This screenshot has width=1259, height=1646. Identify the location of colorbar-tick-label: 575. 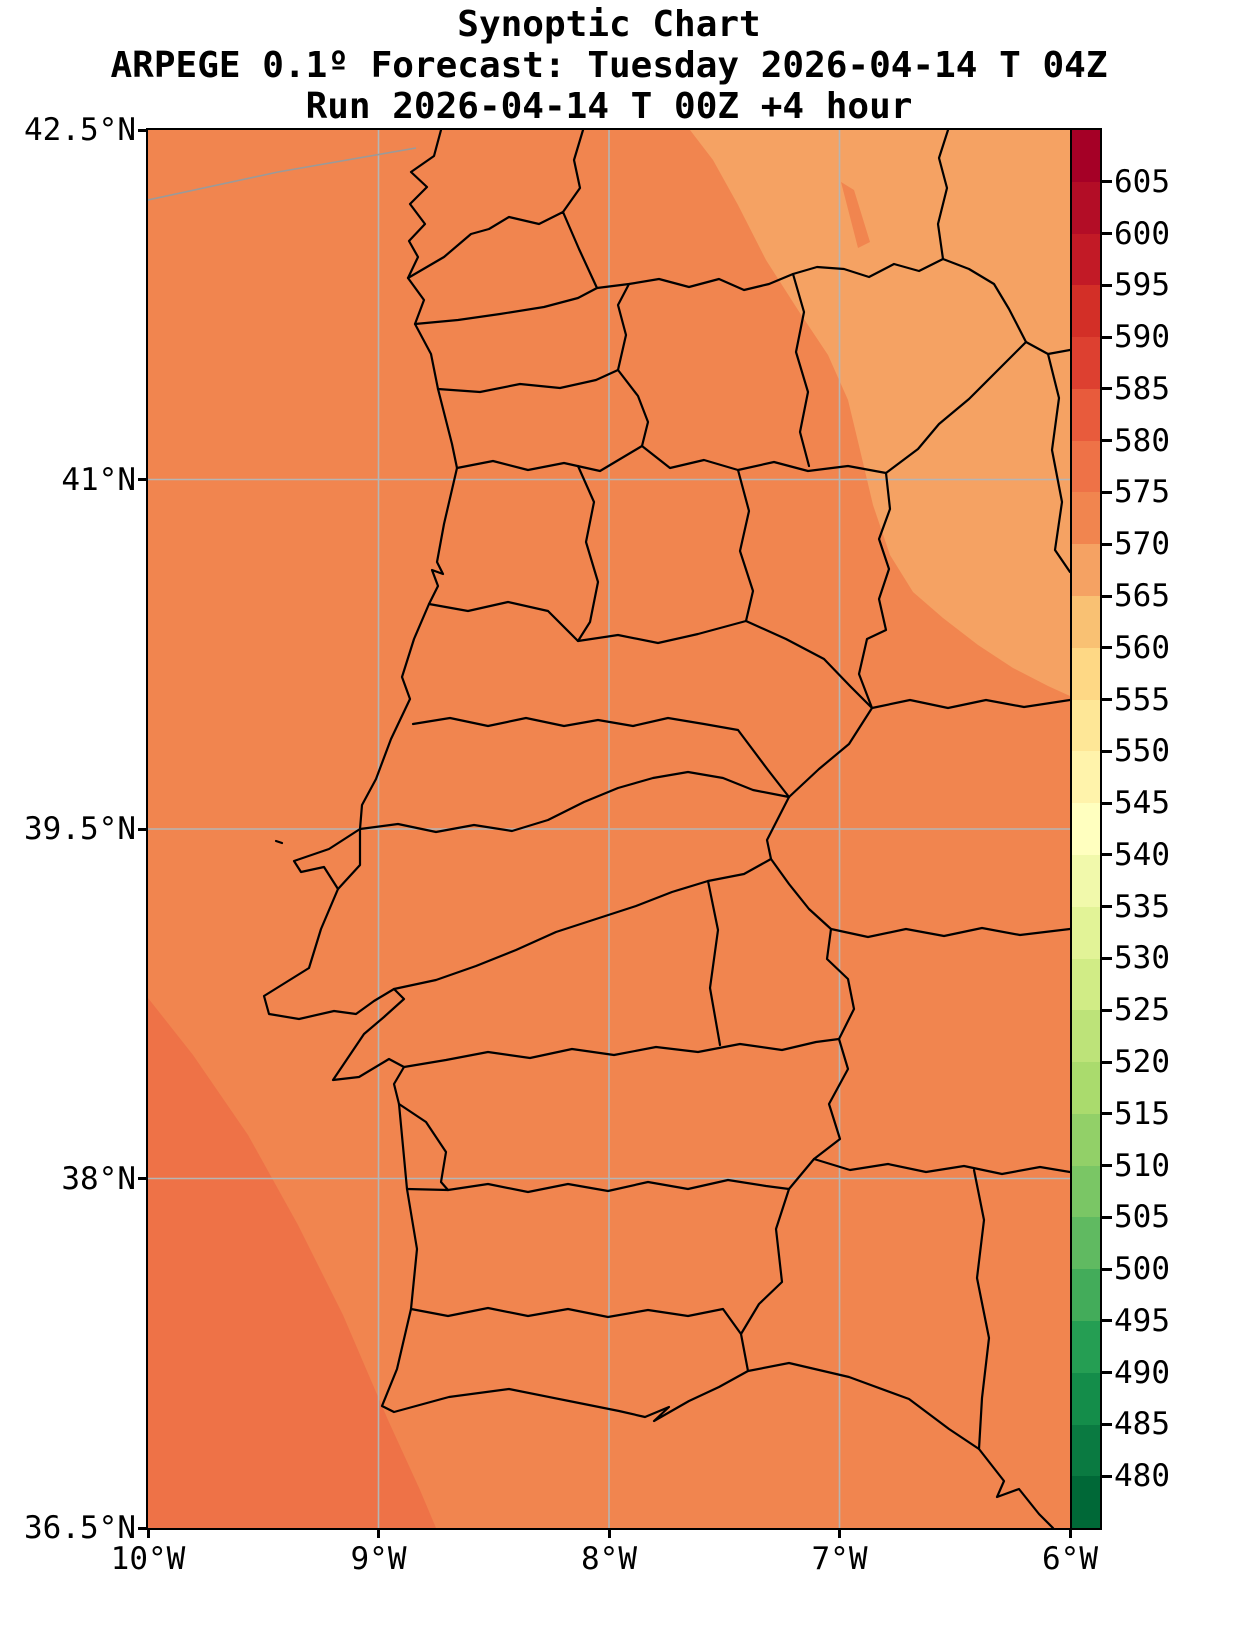
(1142, 492).